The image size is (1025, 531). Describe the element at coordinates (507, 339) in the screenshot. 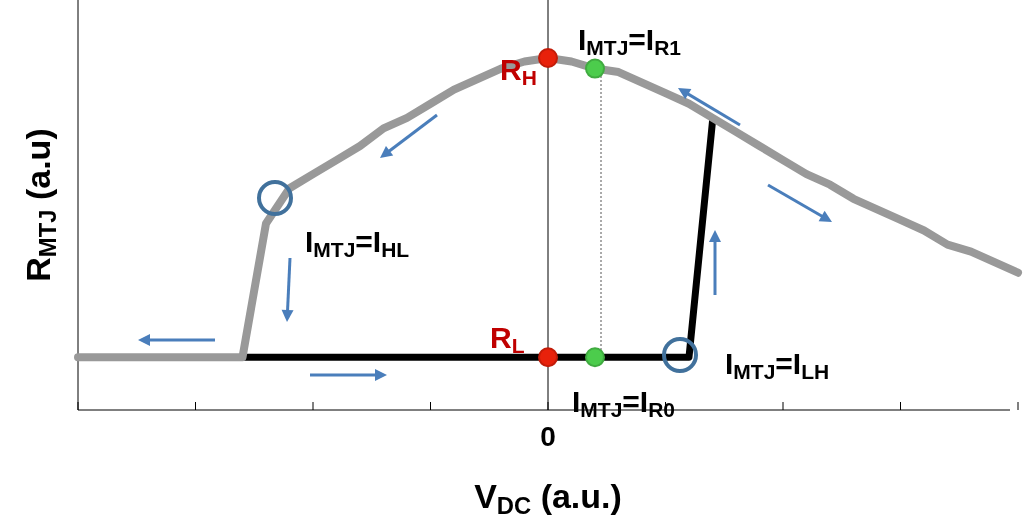

I see `annotation: R$_{L}$` at that location.